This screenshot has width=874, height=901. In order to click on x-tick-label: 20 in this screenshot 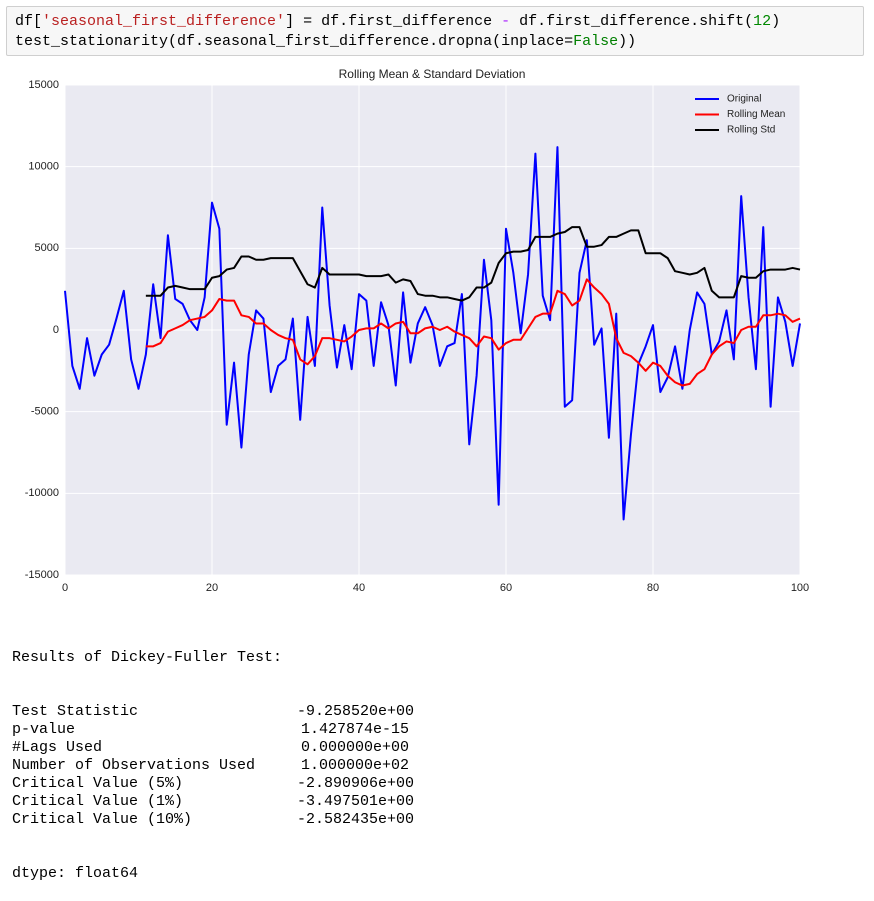, I will do `click(212, 588)`.